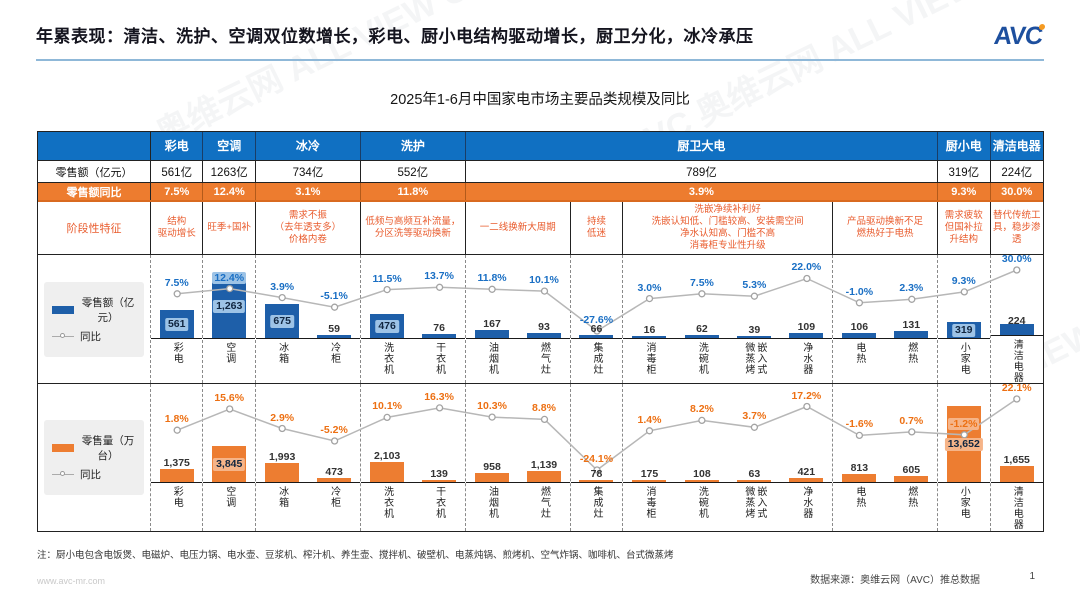  I want to click on category-label-text: 燃气灶, so click(544, 358).